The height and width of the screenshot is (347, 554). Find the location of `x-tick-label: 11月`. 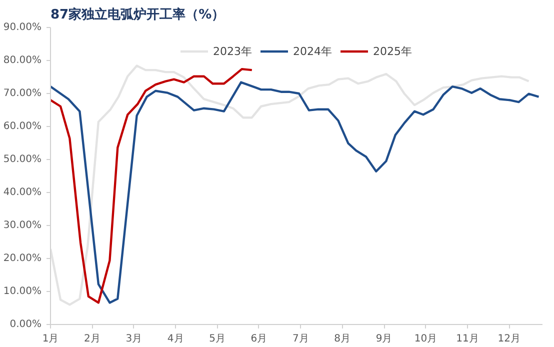

x-tick-label: 11月 is located at coordinates (467, 339).